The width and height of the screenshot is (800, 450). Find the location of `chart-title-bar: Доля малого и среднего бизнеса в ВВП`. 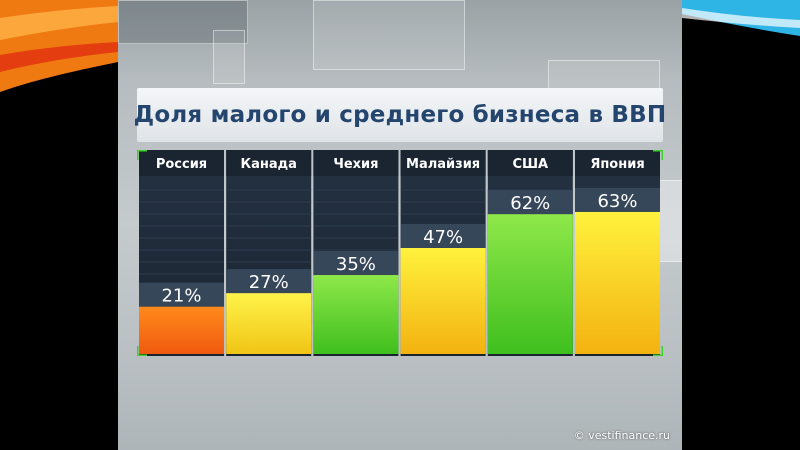

chart-title-bar: Доля малого и среднего бизнеса в ВВП is located at coordinates (400, 115).